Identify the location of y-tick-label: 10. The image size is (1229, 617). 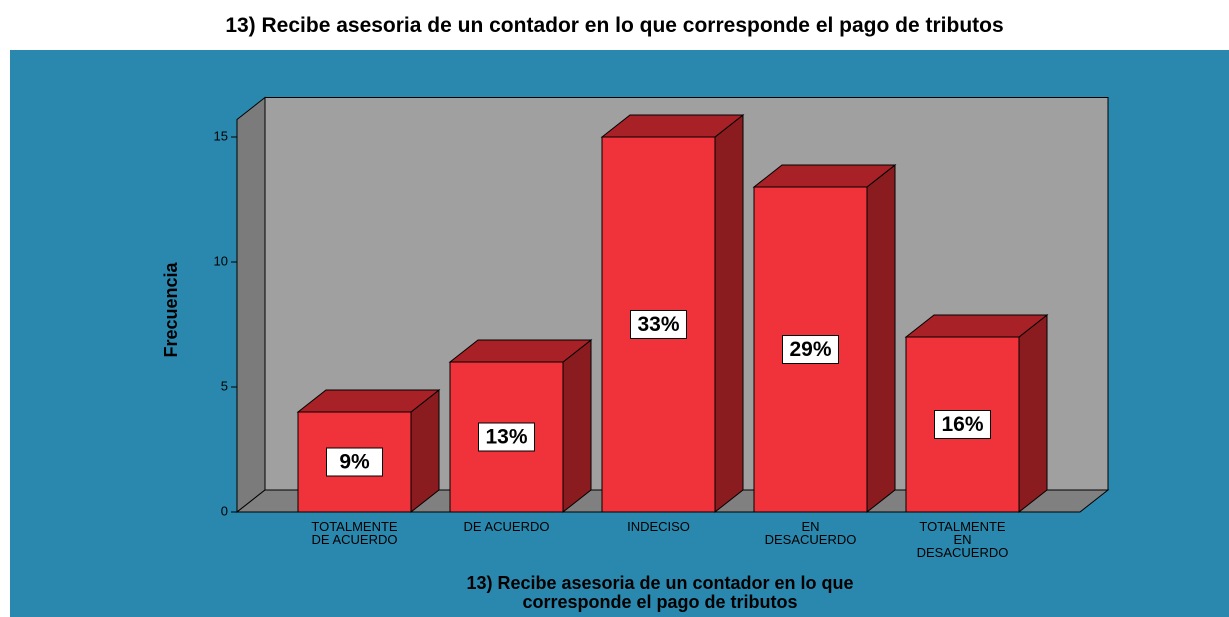
(221, 260).